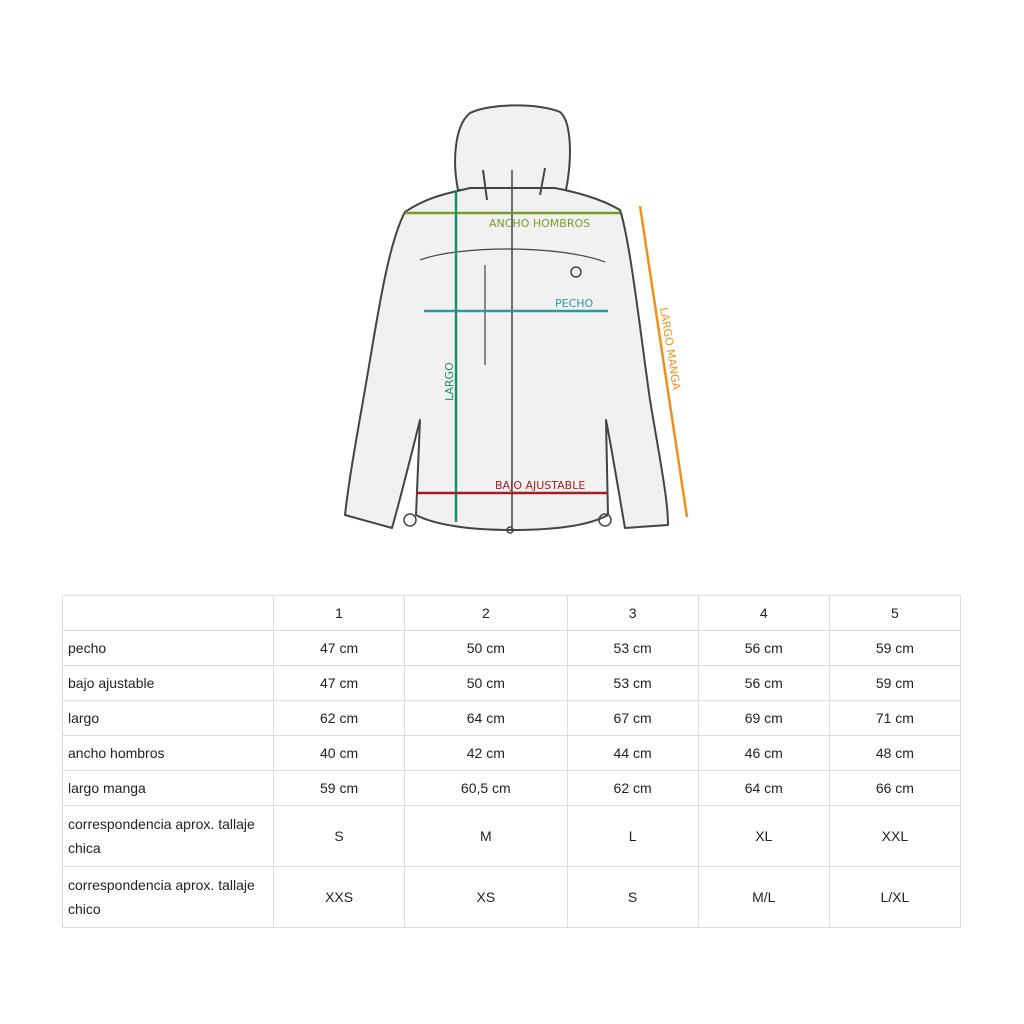 This screenshot has height=1024, width=1024. What do you see at coordinates (168, 753) in the screenshot?
I see `row-label: ancho hombros` at bounding box center [168, 753].